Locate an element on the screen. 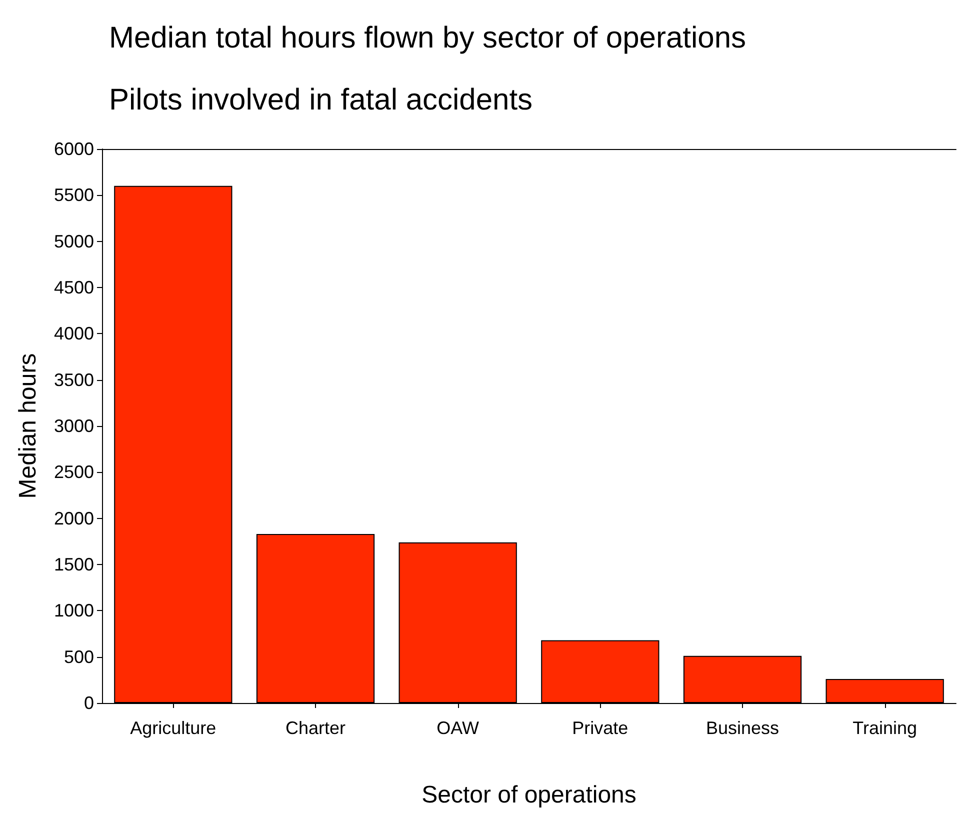 This screenshot has width=968, height=834. x-tick-label: Training is located at coordinates (885, 728).